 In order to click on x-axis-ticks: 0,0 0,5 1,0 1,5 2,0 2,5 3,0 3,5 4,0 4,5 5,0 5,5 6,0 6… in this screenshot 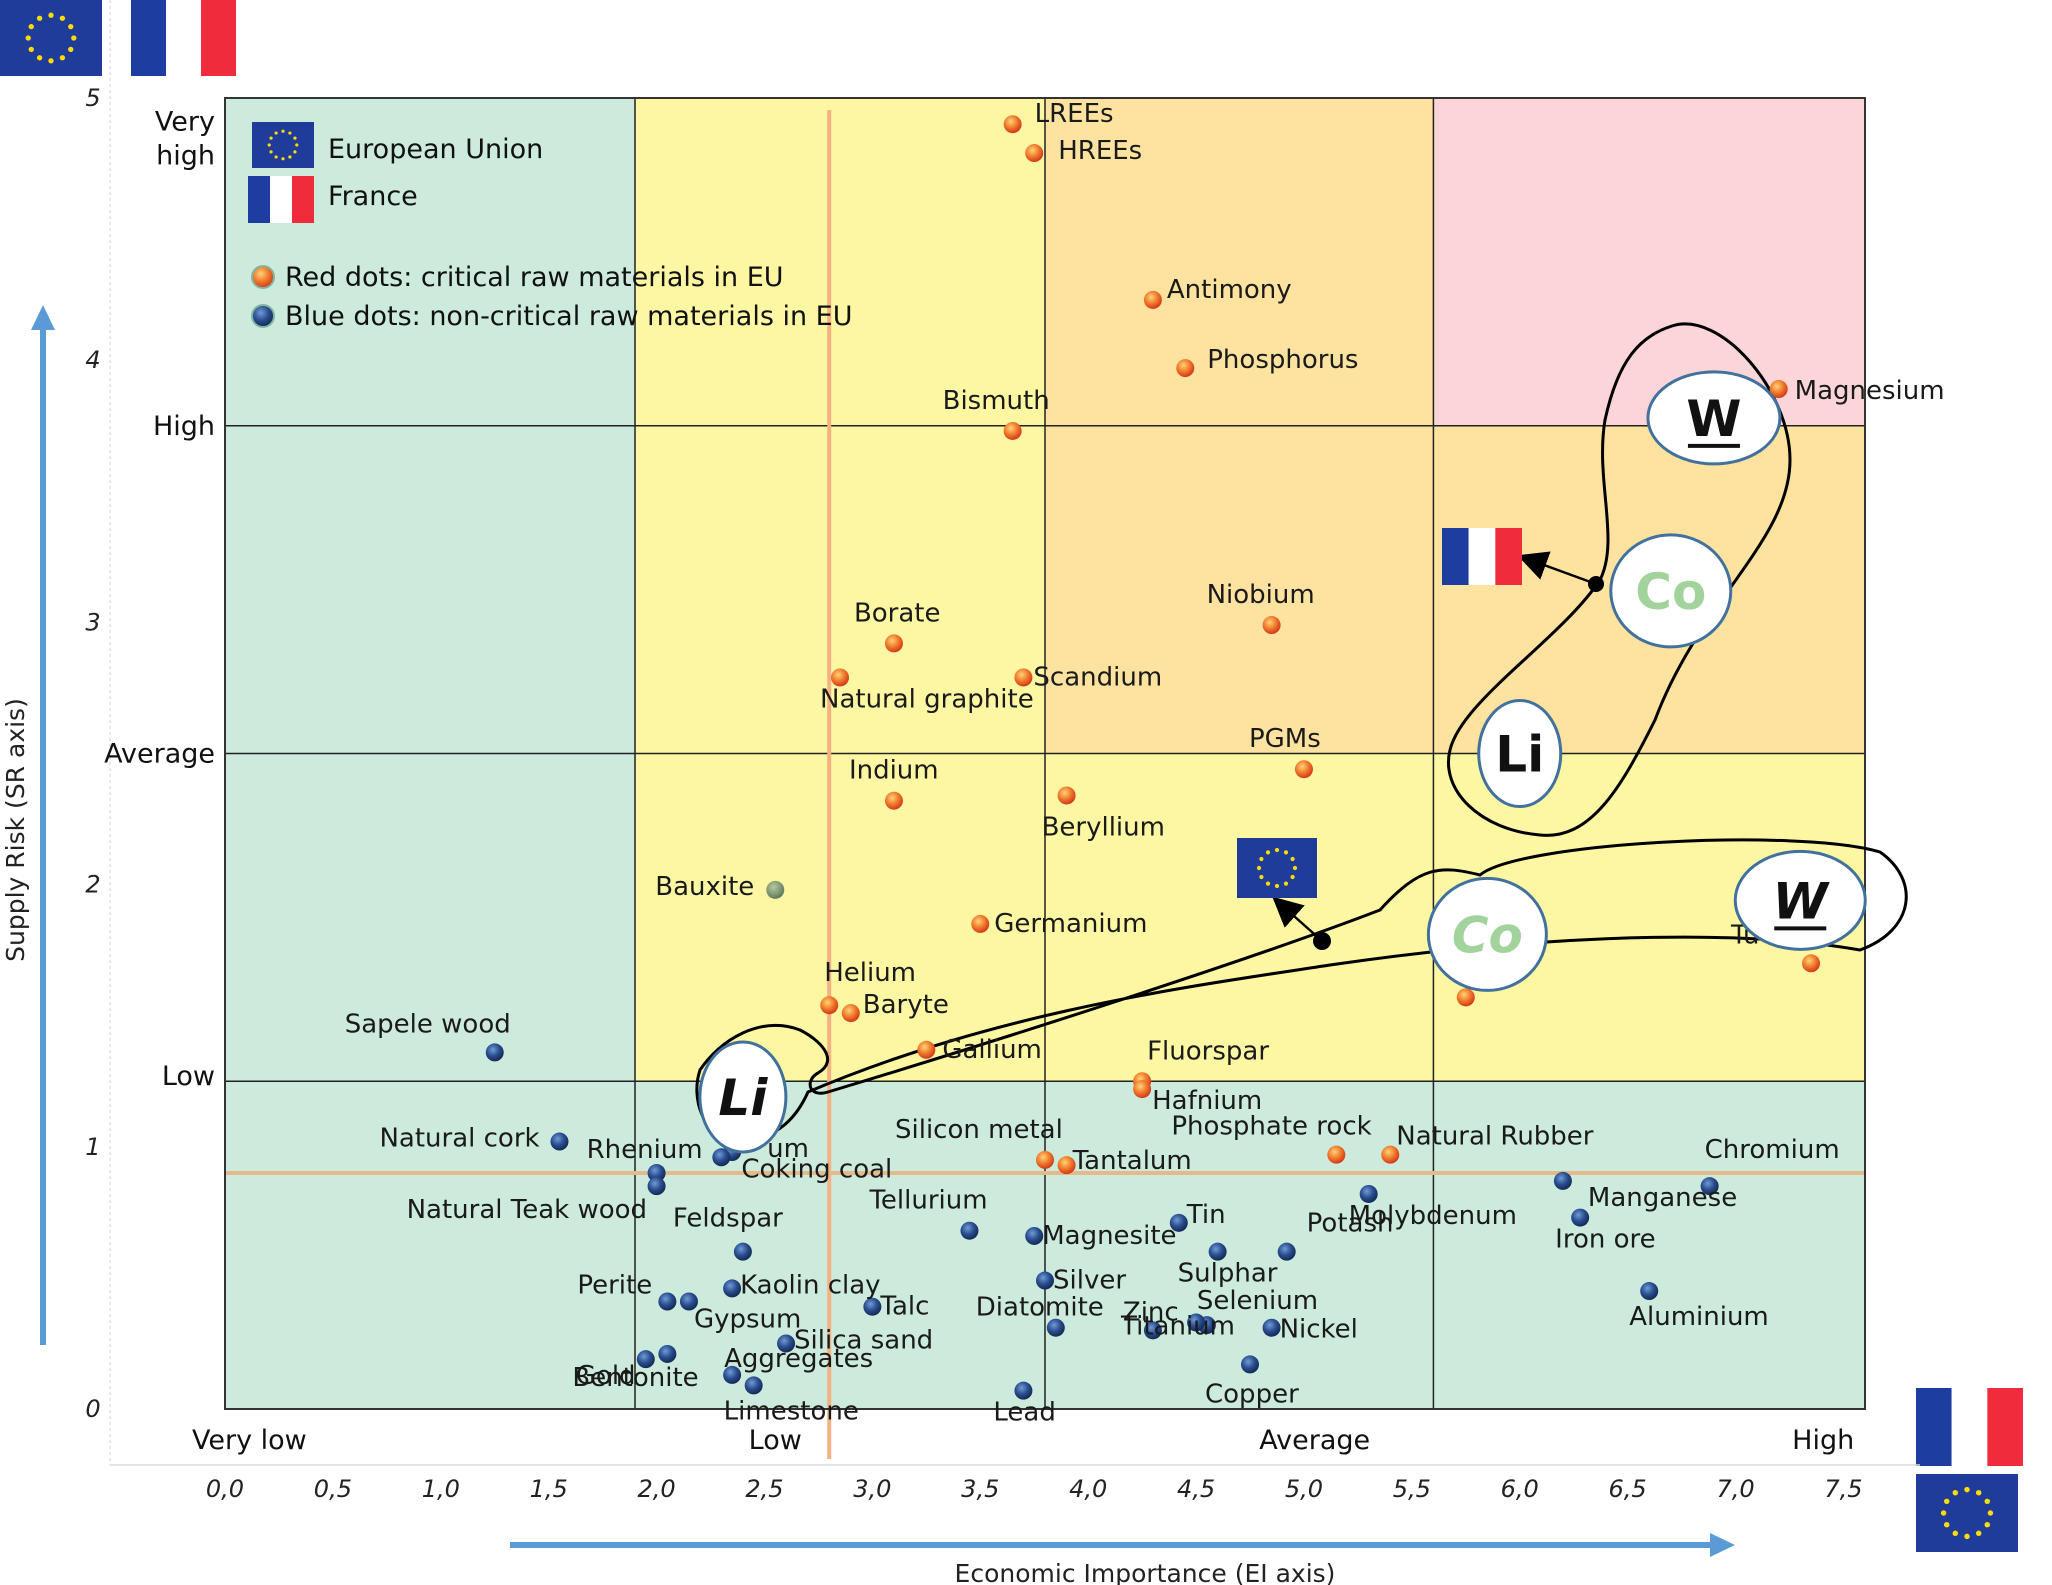, I will do `click(1034, 1489)`.